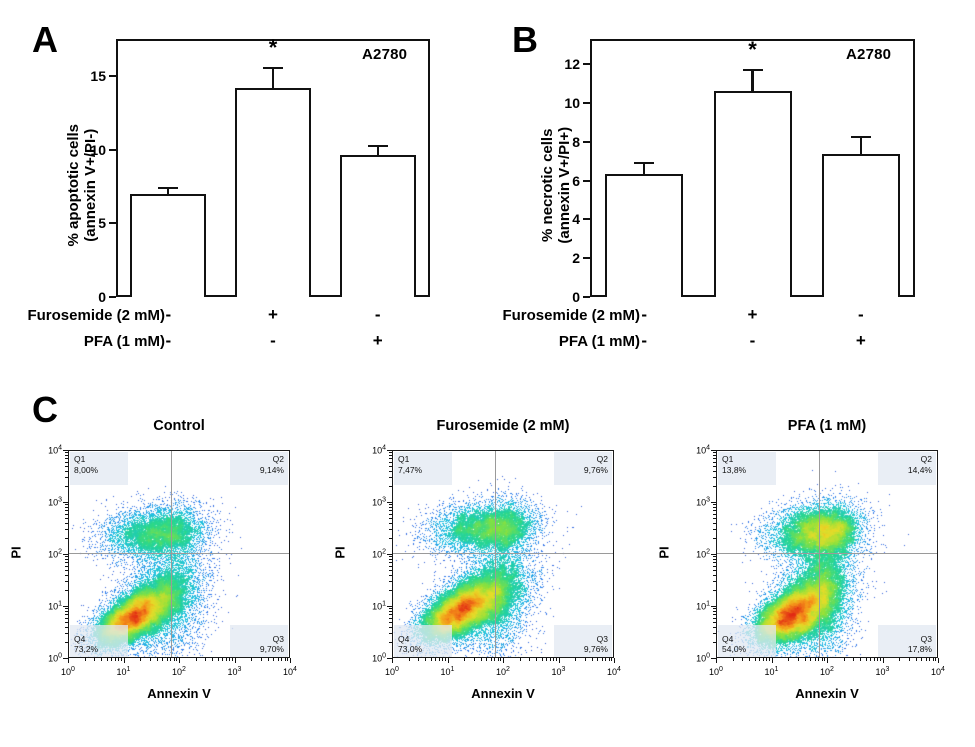 This screenshot has height=747, width=975. Describe the element at coordinates (734, 649) in the screenshot. I see `quadrant-value: 54,0%` at that location.